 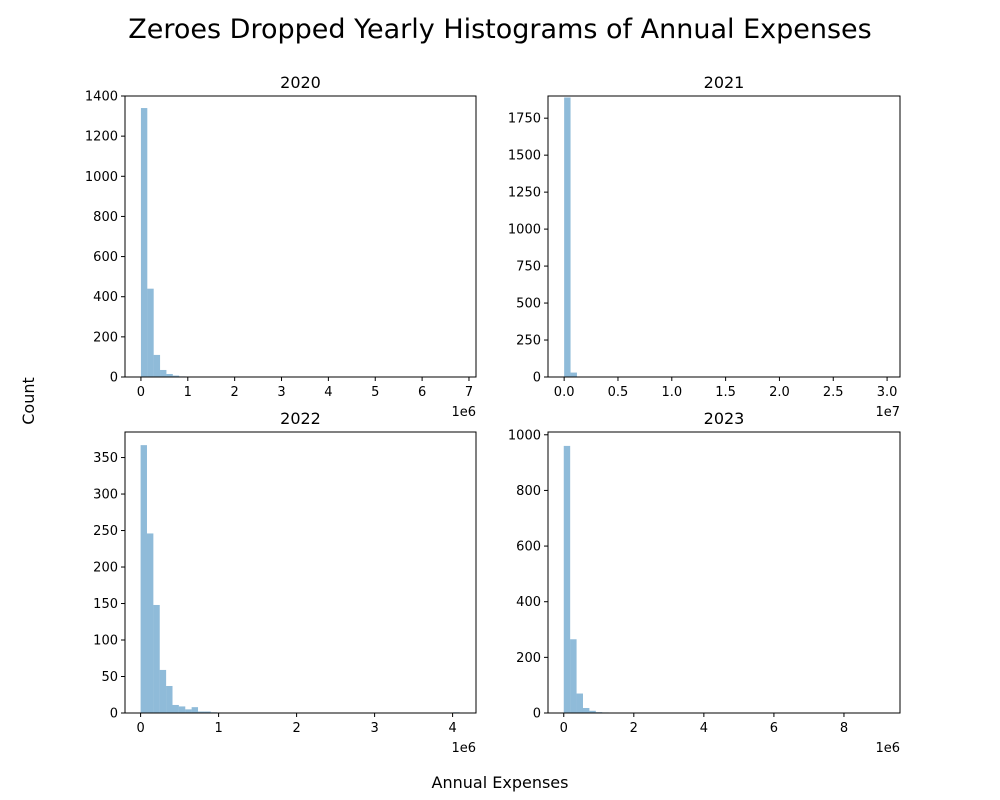 I want to click on x-tick-label: 3.0, so click(x=887, y=392).